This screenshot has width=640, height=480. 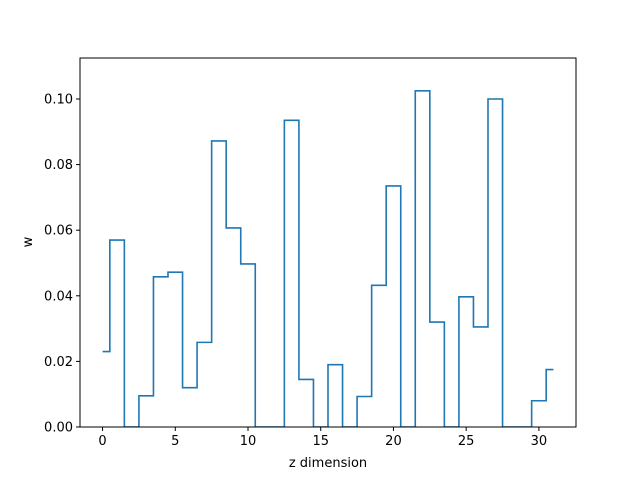 What do you see at coordinates (58, 231) in the screenshot?
I see `y-tick-label: 0.06` at bounding box center [58, 231].